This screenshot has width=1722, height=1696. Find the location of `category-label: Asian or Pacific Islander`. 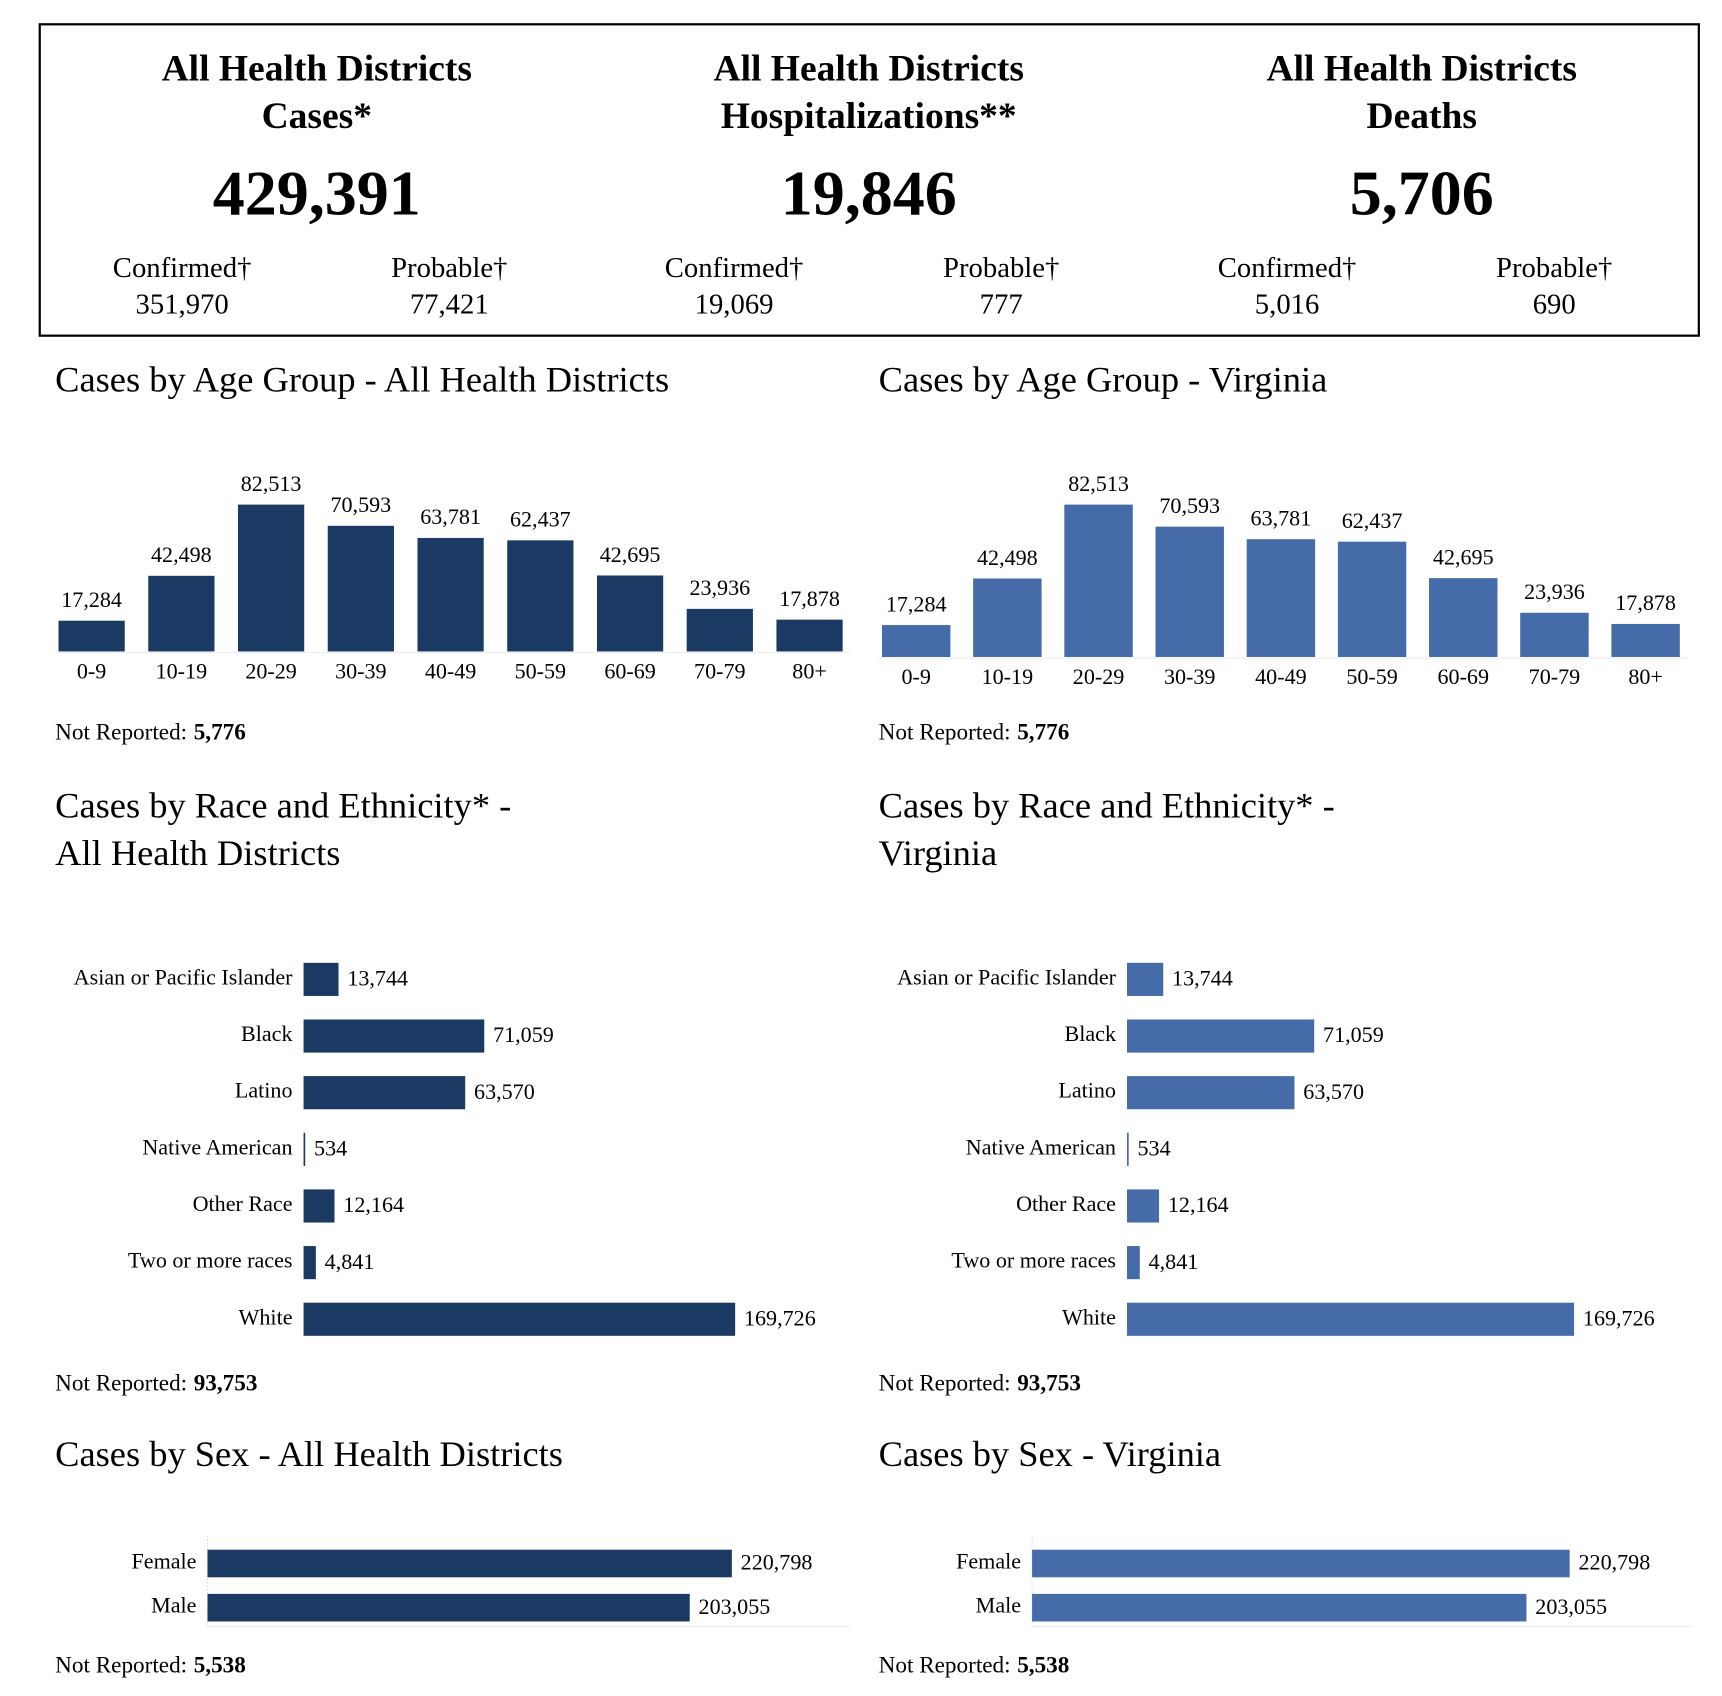

category-label: Asian or Pacific Islander is located at coordinates (183, 976).